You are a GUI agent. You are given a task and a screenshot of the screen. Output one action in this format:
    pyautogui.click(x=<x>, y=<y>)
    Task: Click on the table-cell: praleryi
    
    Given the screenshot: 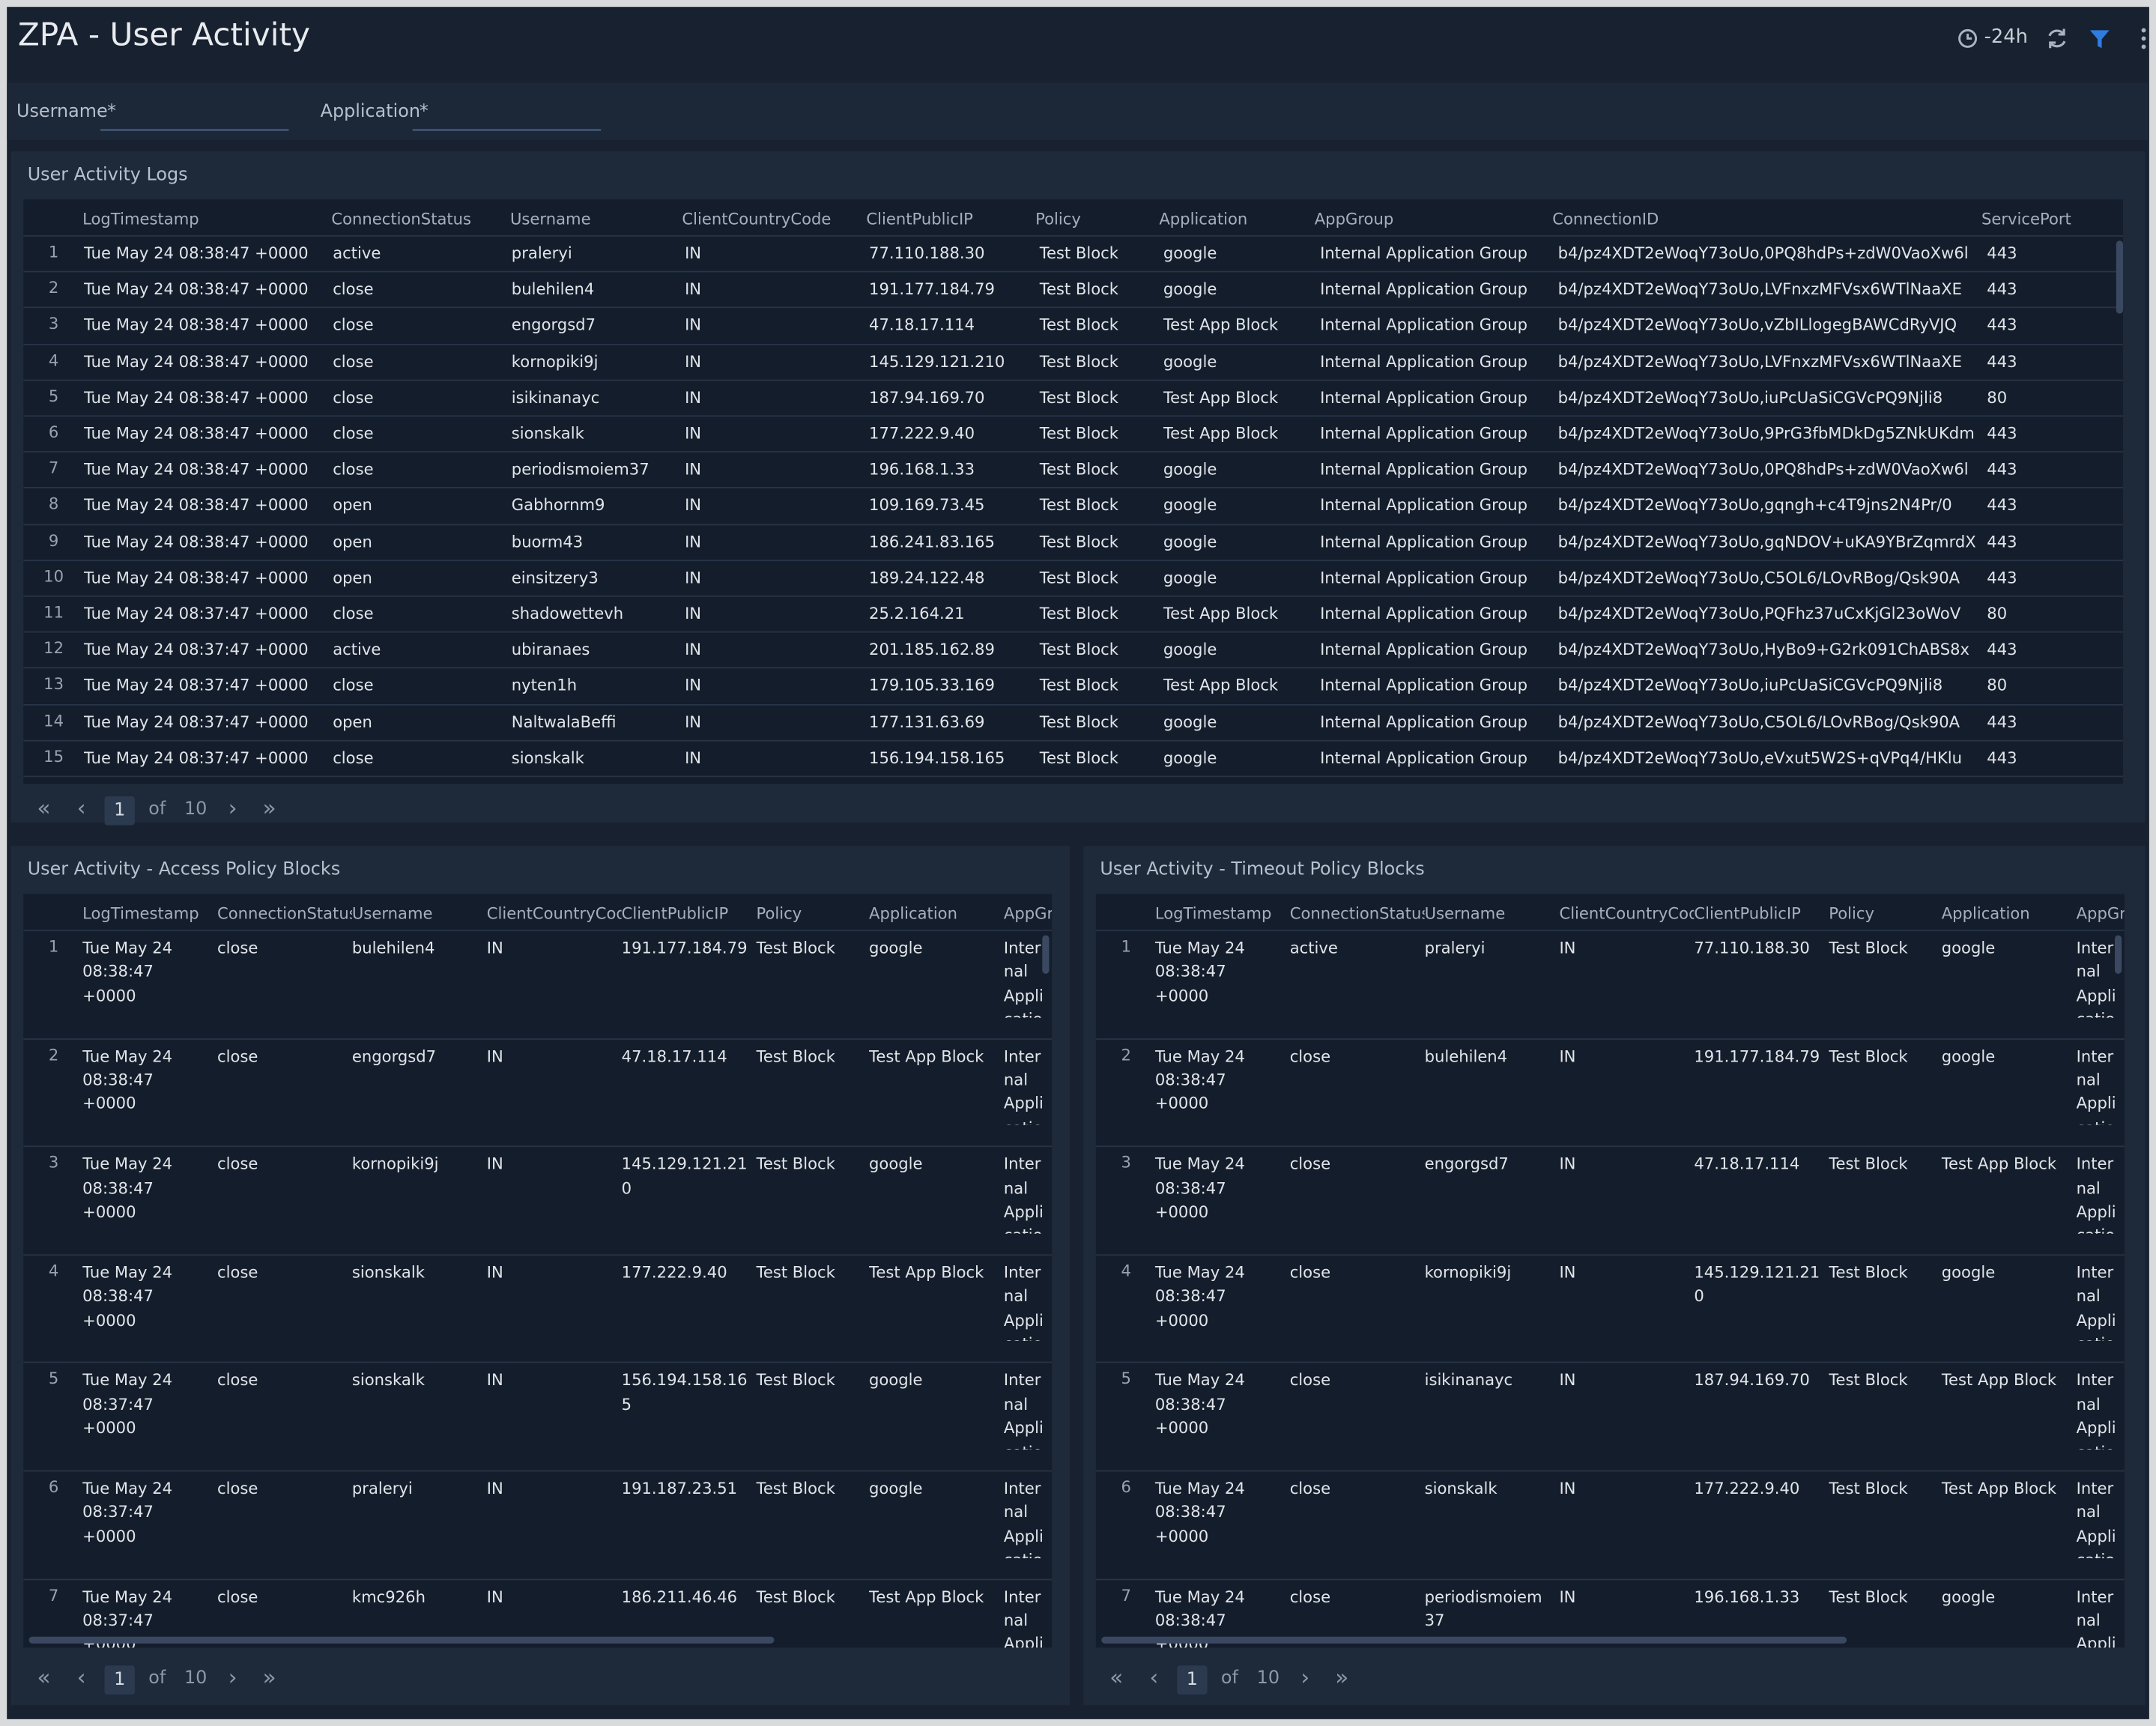 What is the action you would take?
    pyautogui.click(x=541, y=253)
    